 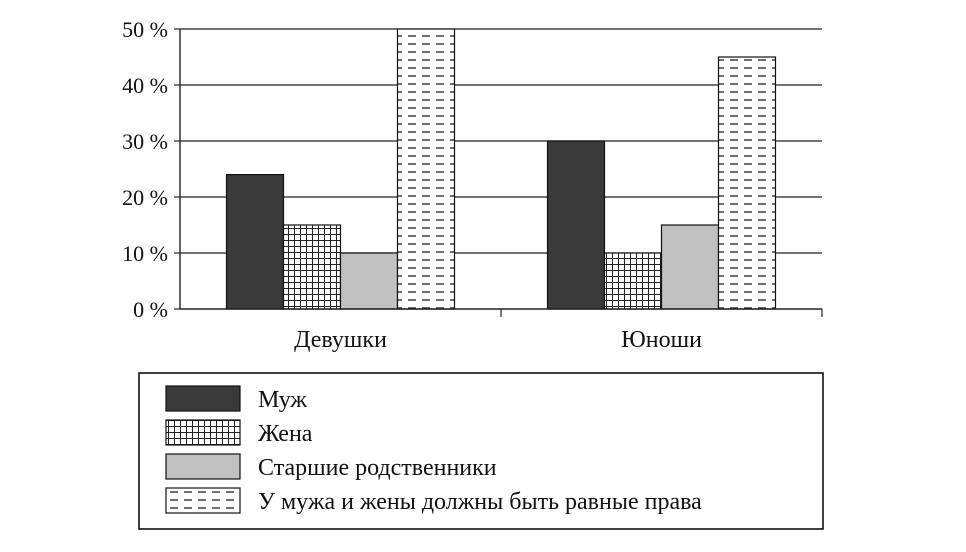 I want to click on y-tick-label: 0 %, so click(x=150, y=309).